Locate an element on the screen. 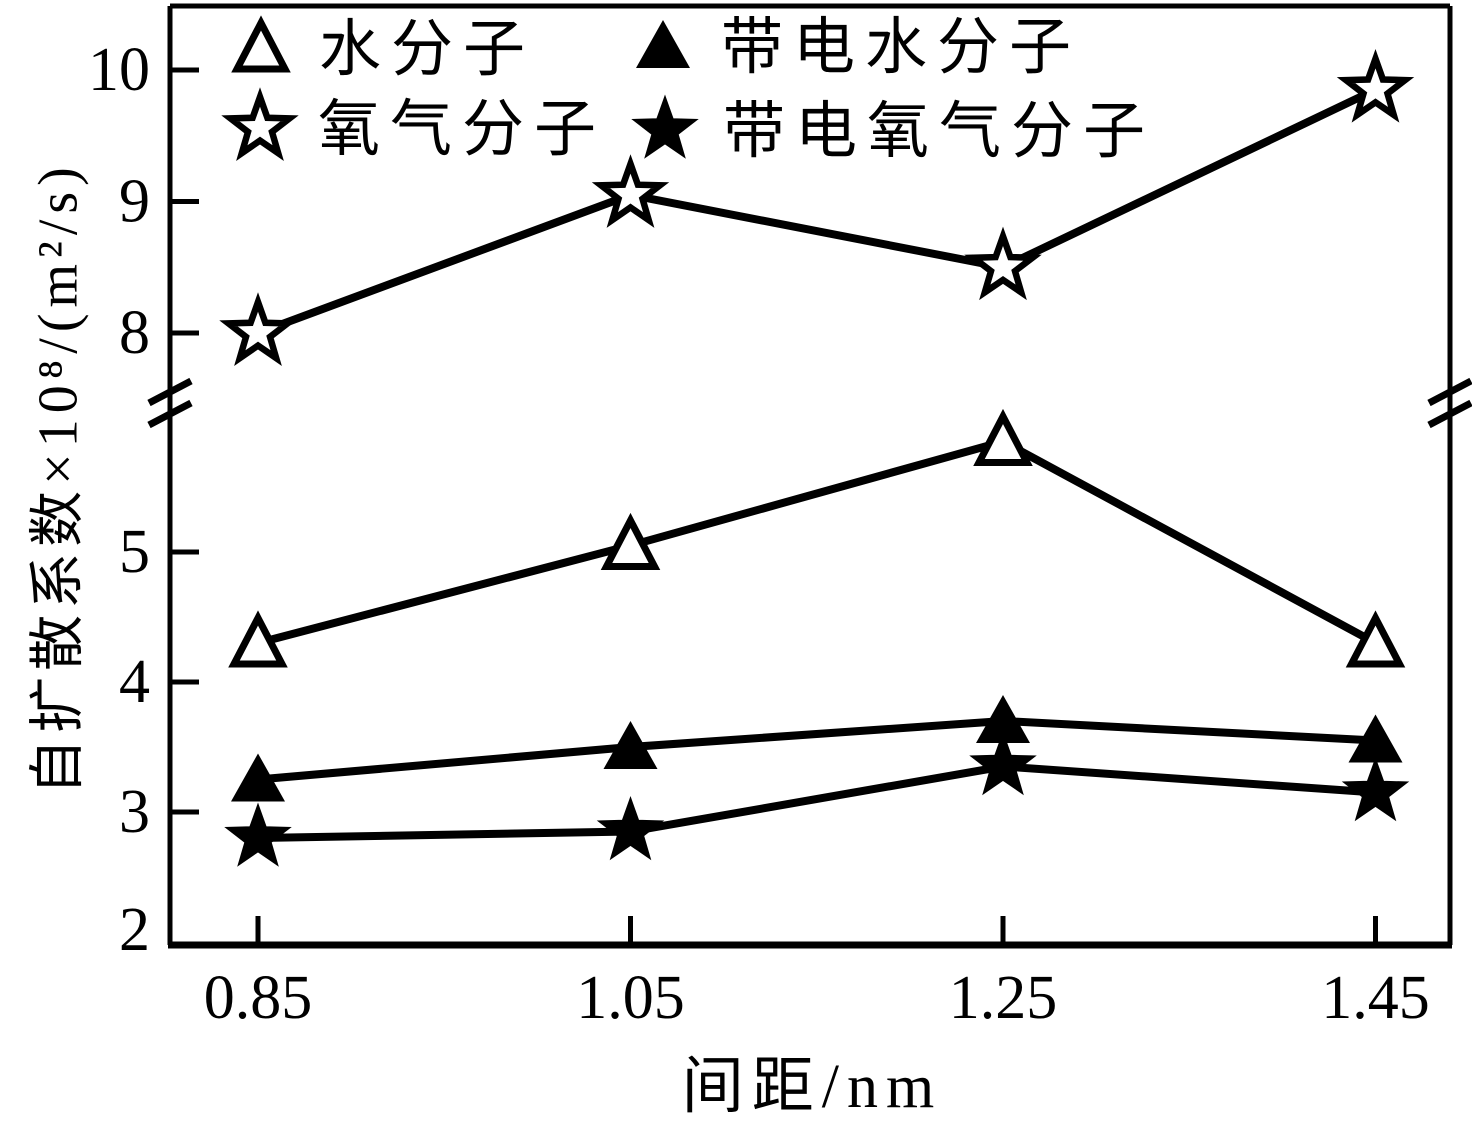 The height and width of the screenshot is (1125, 1472). legend-label-charged-water: 带电水分子 is located at coordinates (901, 48).